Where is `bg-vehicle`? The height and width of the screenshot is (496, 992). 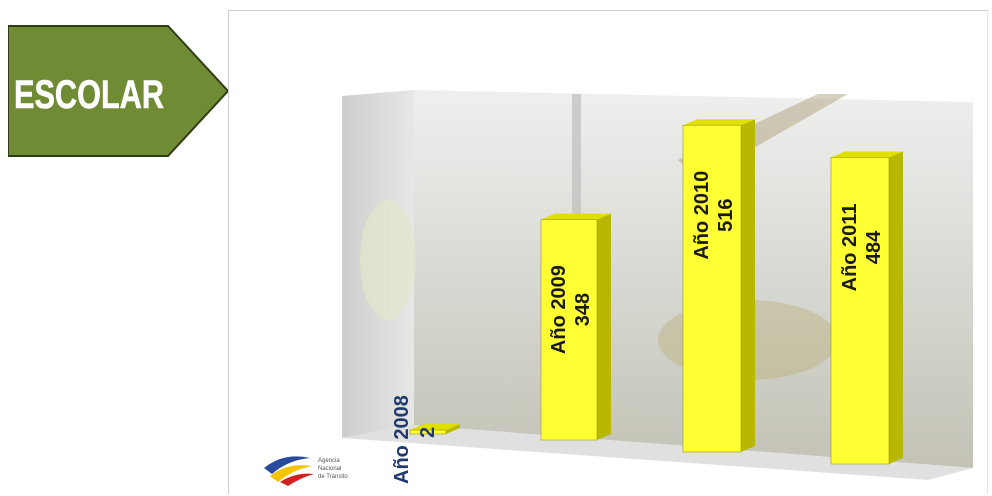
bg-vehicle is located at coordinates (388, 260).